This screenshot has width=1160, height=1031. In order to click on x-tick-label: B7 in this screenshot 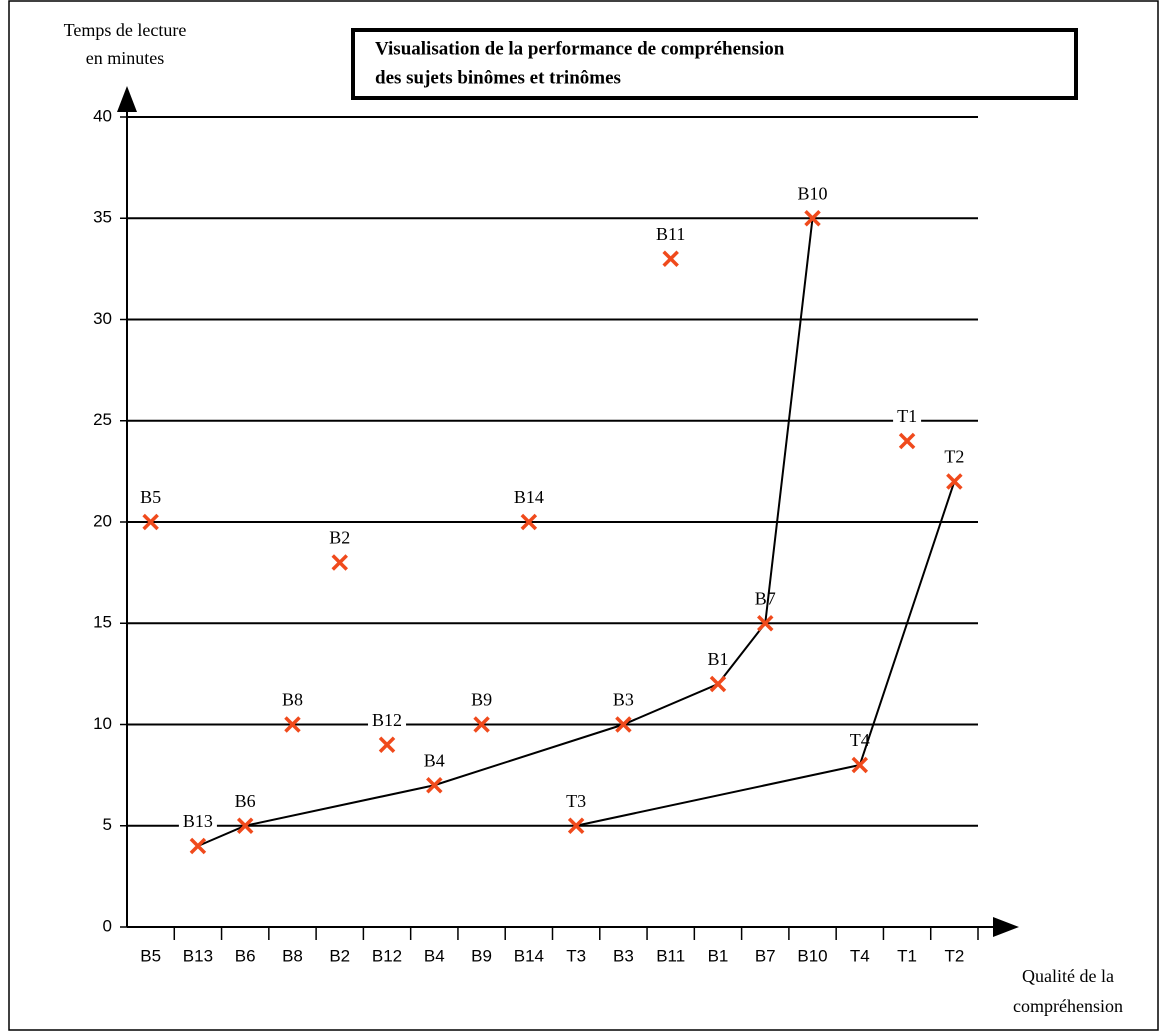, I will do `click(765, 955)`.